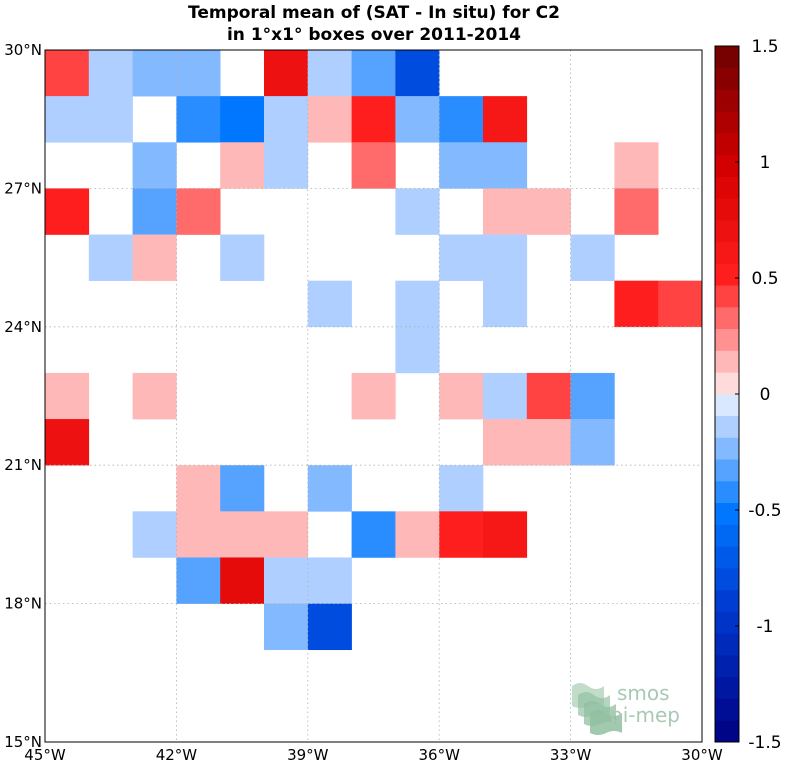  I want to click on x-tick-label: 39°W, so click(308, 754).